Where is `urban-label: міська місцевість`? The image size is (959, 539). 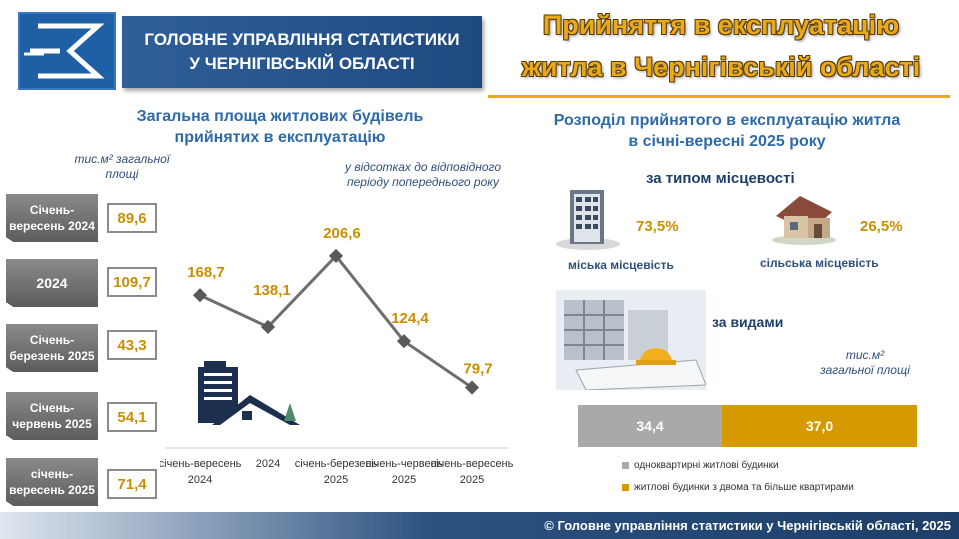 urban-label: міська місцевість is located at coordinates (621, 265).